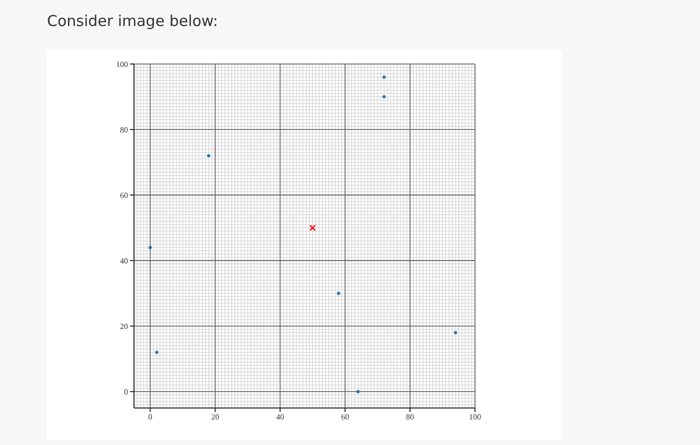  Describe the element at coordinates (410, 417) in the screenshot. I see `x-tick-label: 80` at that location.